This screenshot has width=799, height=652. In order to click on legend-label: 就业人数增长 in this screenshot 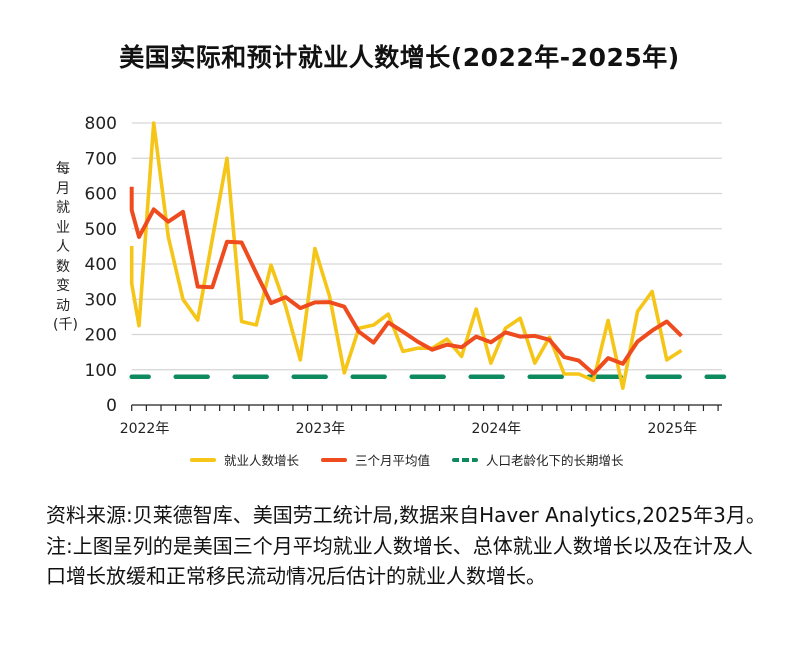, I will do `click(262, 460)`.